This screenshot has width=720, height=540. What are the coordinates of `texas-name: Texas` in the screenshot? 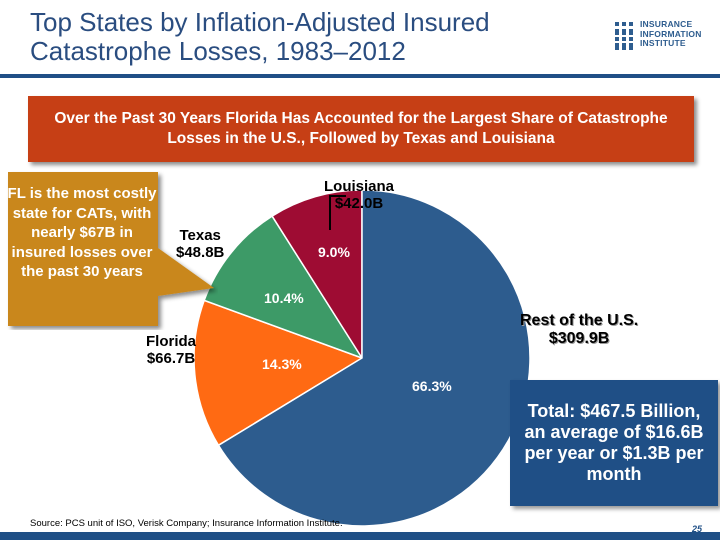 It's located at (200, 235).